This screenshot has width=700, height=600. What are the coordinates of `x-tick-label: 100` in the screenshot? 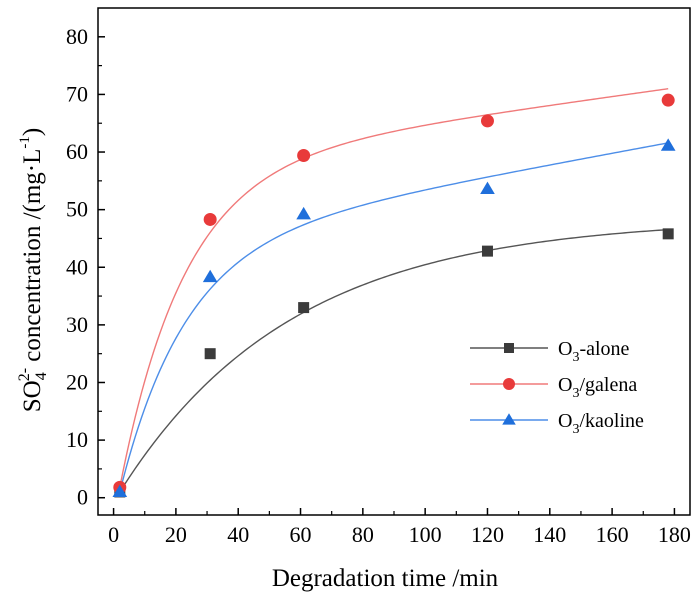 It's located at (425, 534).